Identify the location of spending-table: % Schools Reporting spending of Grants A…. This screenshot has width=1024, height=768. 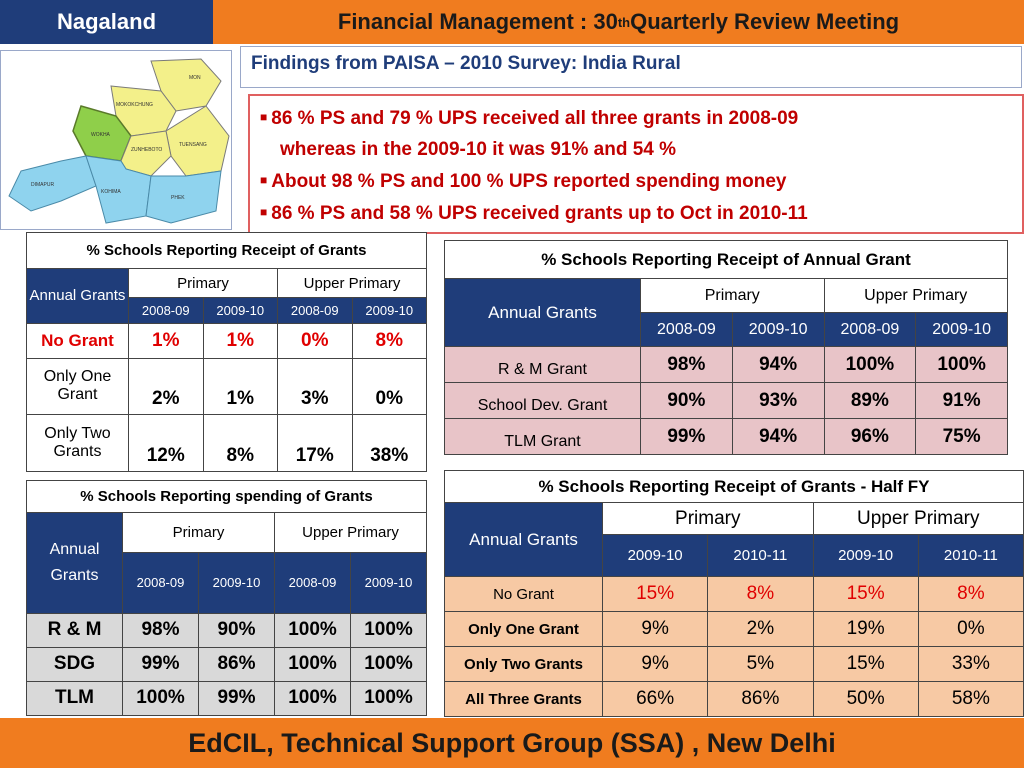
(226, 598).